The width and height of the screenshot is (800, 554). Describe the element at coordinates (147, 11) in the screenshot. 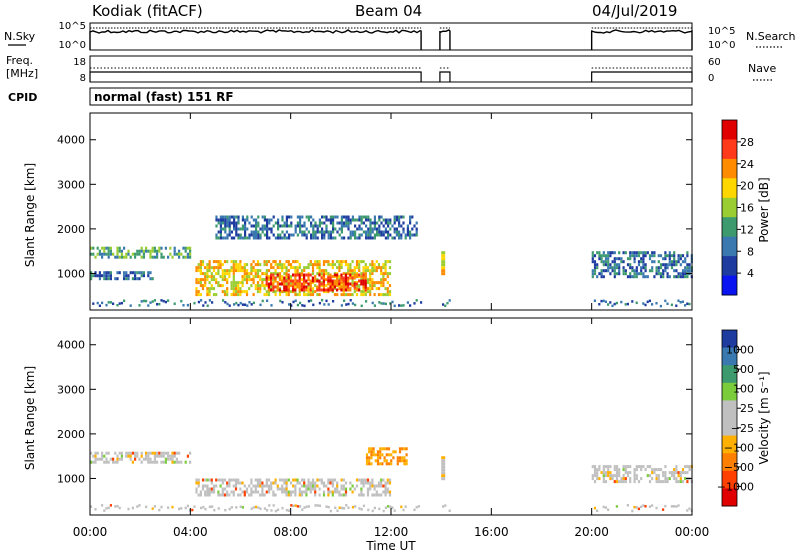

I see `station-title: Kodiak (fitACF)` at that location.